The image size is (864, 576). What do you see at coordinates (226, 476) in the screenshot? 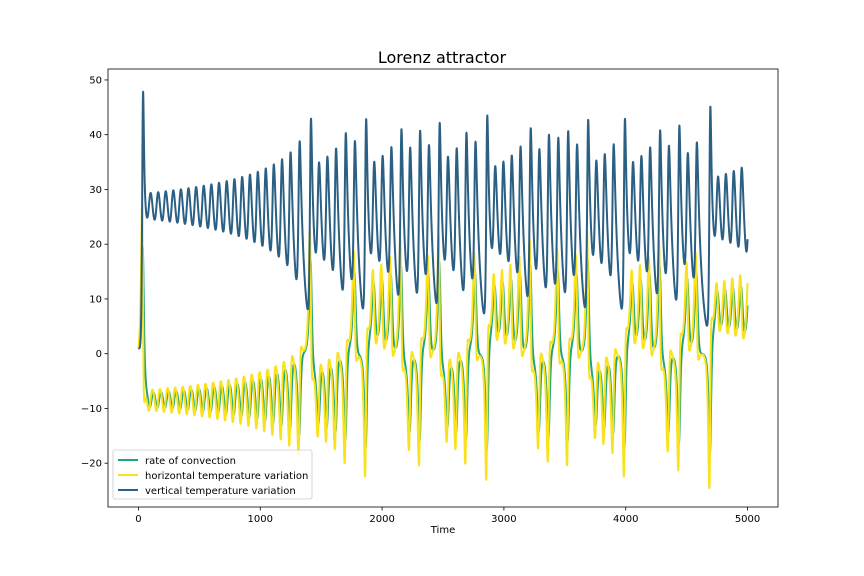
I see `legend-label-horizontal: horizontal temperature variation` at bounding box center [226, 476].